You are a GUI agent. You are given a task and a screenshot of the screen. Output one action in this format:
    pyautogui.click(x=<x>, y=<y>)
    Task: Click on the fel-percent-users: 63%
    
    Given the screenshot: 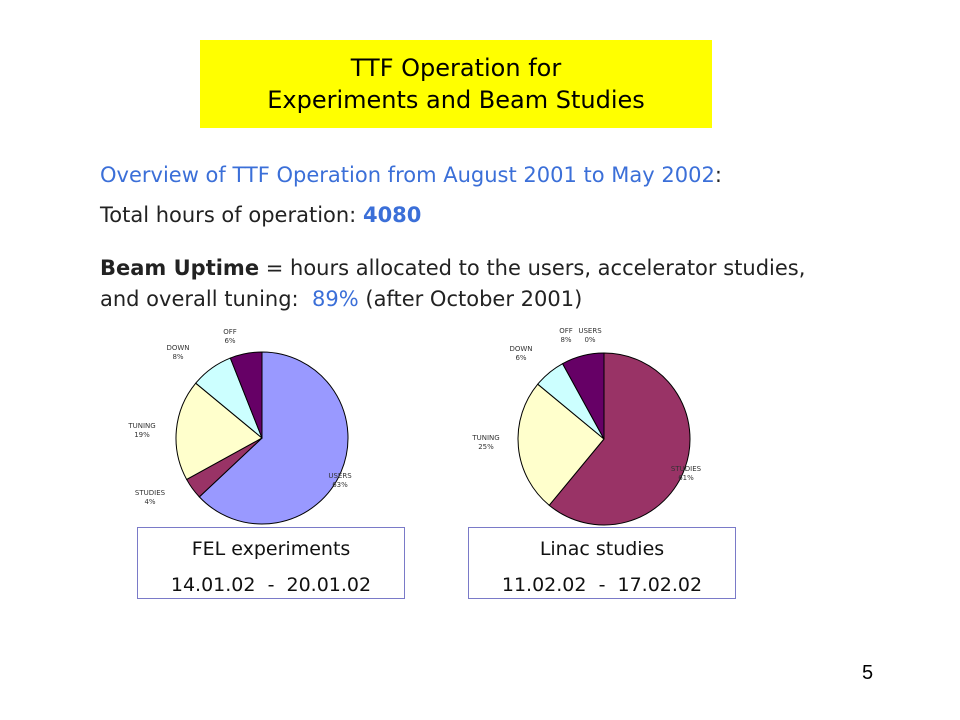 What is the action you would take?
    pyautogui.click(x=340, y=485)
    